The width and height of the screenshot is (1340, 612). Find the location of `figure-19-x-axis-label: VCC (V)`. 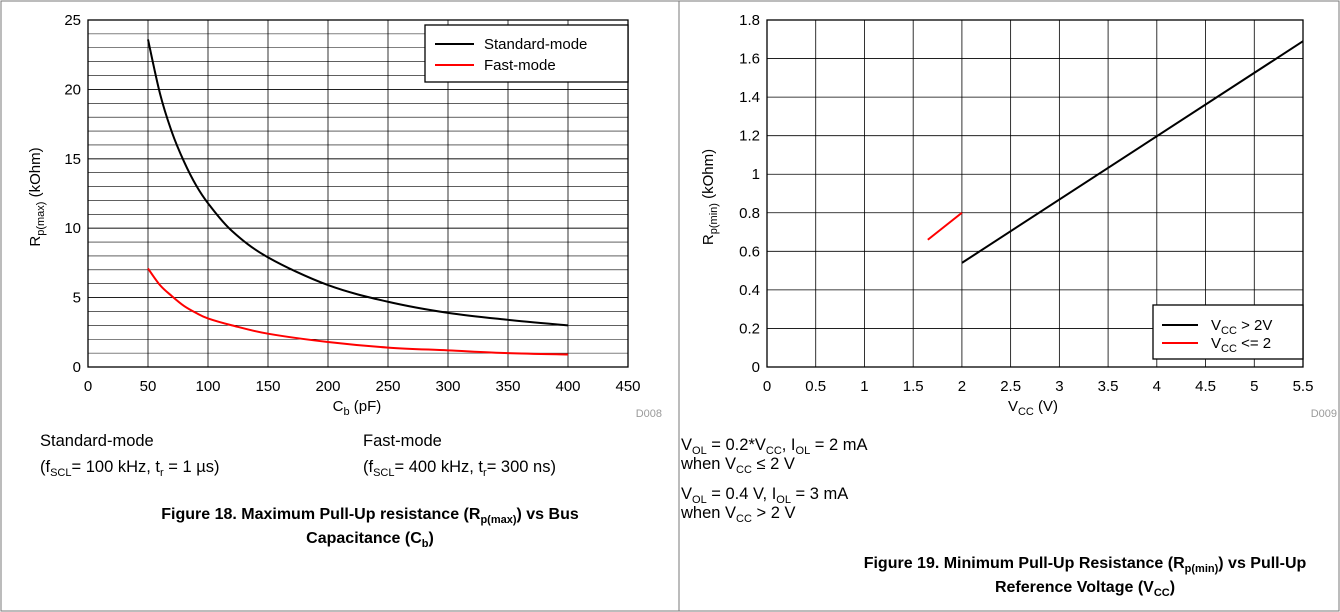

figure-19-x-axis-label: VCC (V) is located at coordinates (1033, 408).